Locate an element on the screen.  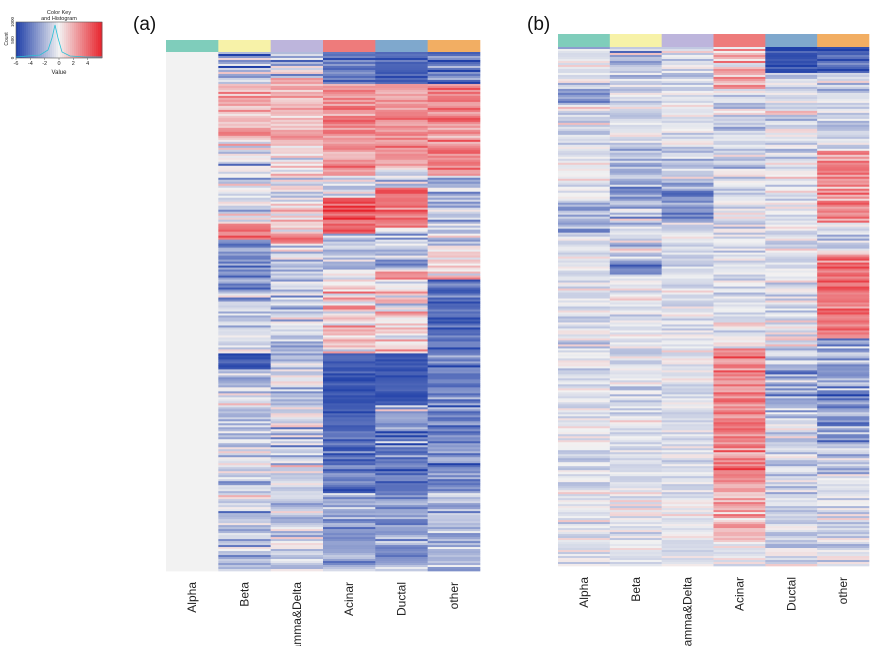
annotation-bar-beta is located at coordinates (244, 46).